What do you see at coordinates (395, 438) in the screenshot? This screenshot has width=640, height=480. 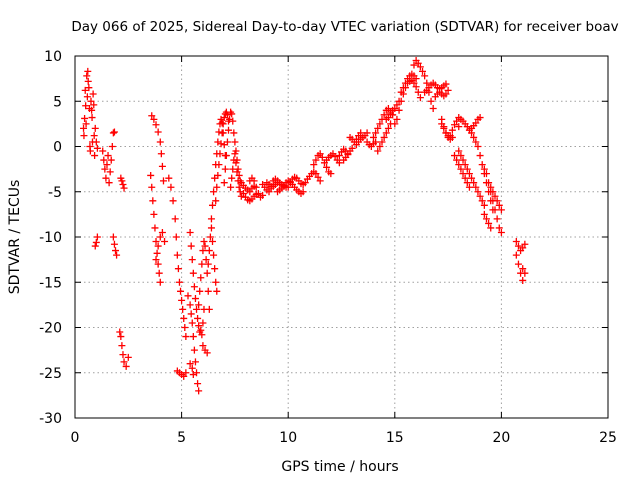 I see `x-tick-label: 15` at bounding box center [395, 438].